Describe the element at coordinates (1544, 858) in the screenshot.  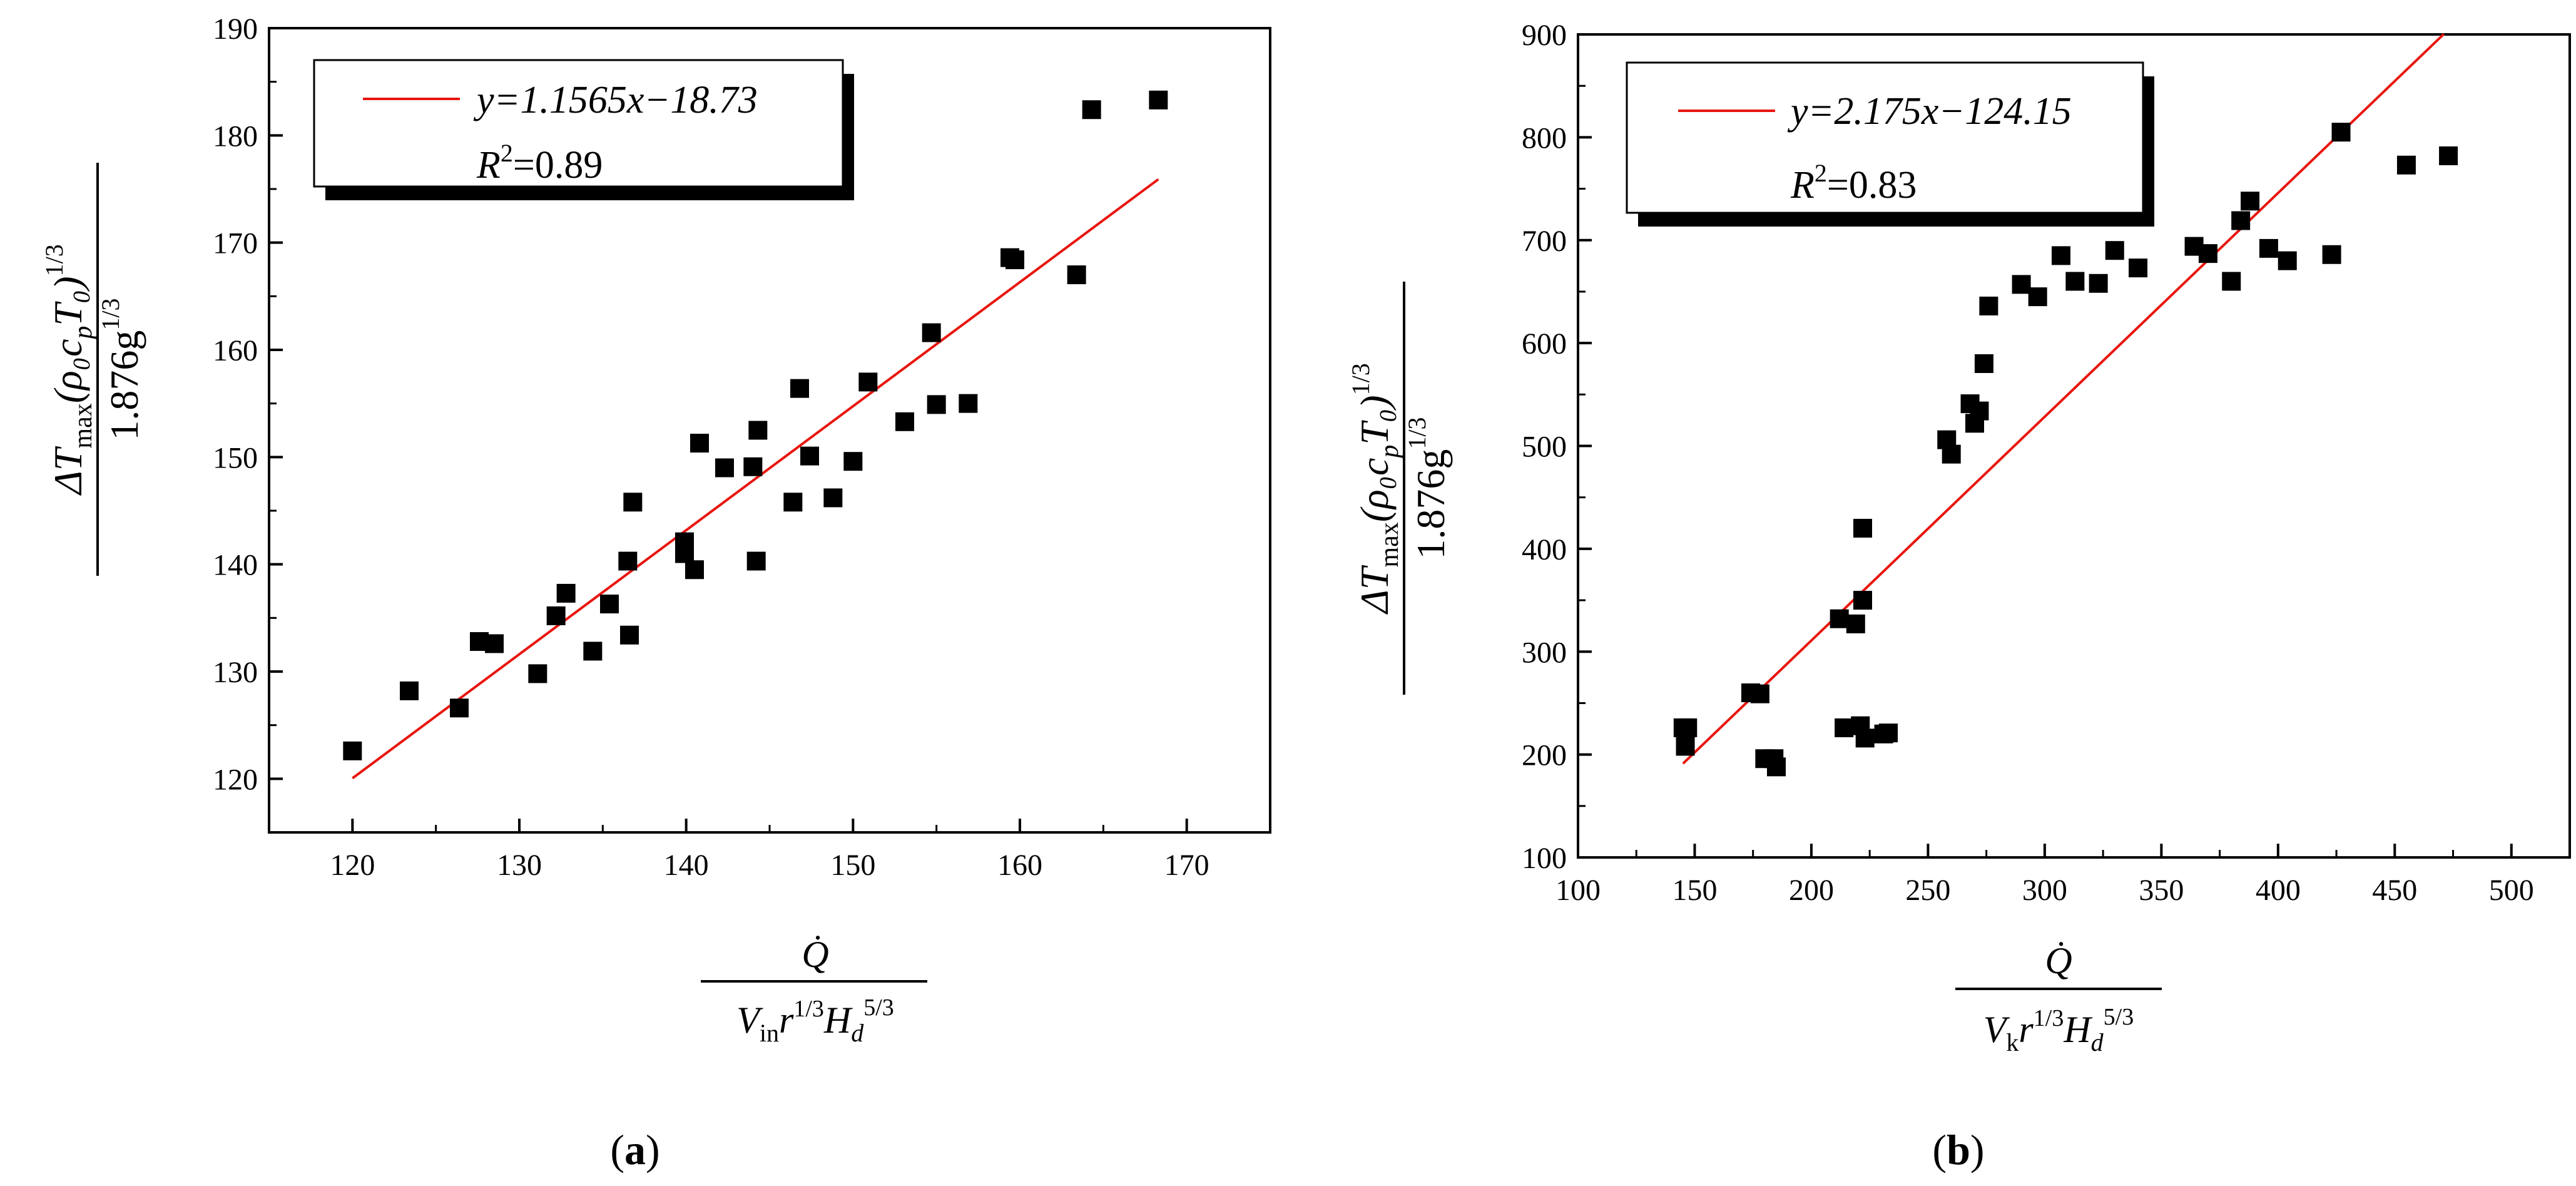
I see `y-tick-label: 100` at that location.